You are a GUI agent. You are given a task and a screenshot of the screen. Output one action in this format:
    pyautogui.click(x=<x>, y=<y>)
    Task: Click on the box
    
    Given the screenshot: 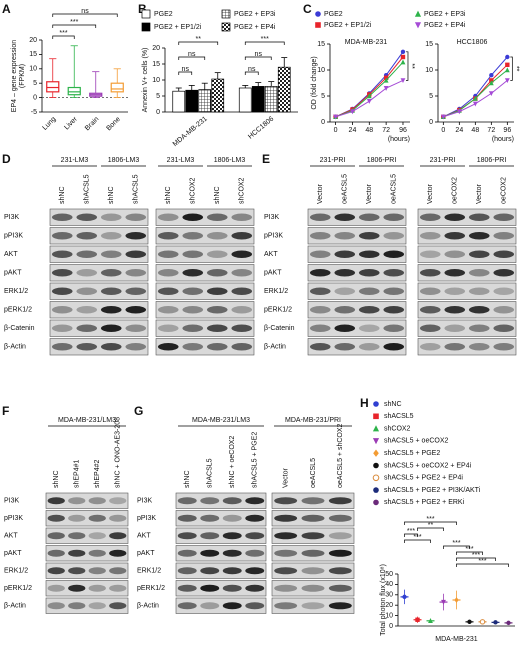 What is the action you would take?
    pyautogui.click(x=117, y=87)
    